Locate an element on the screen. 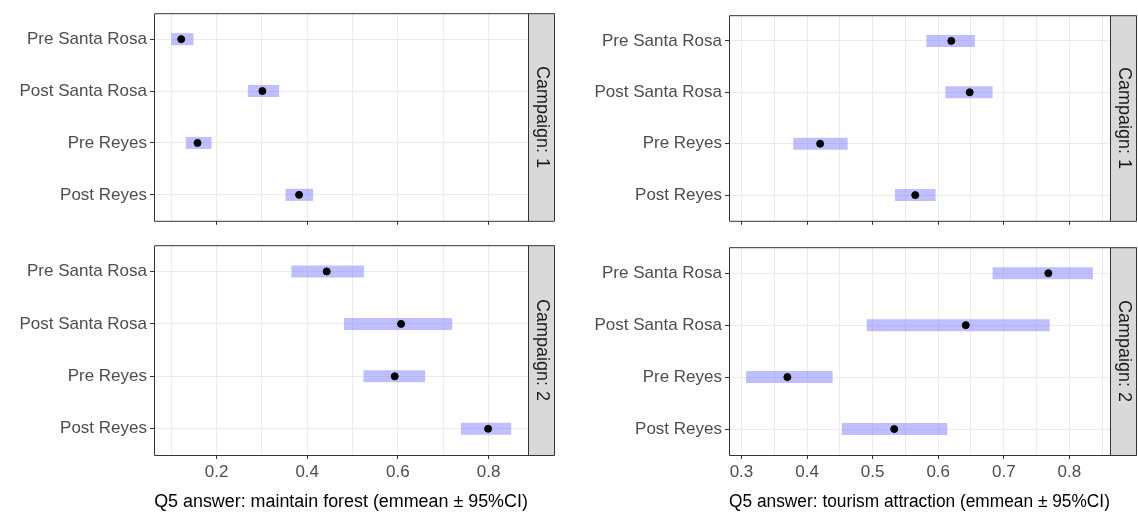 The image size is (1138, 517). x-tick-label: 0.7 is located at coordinates (1003, 471).